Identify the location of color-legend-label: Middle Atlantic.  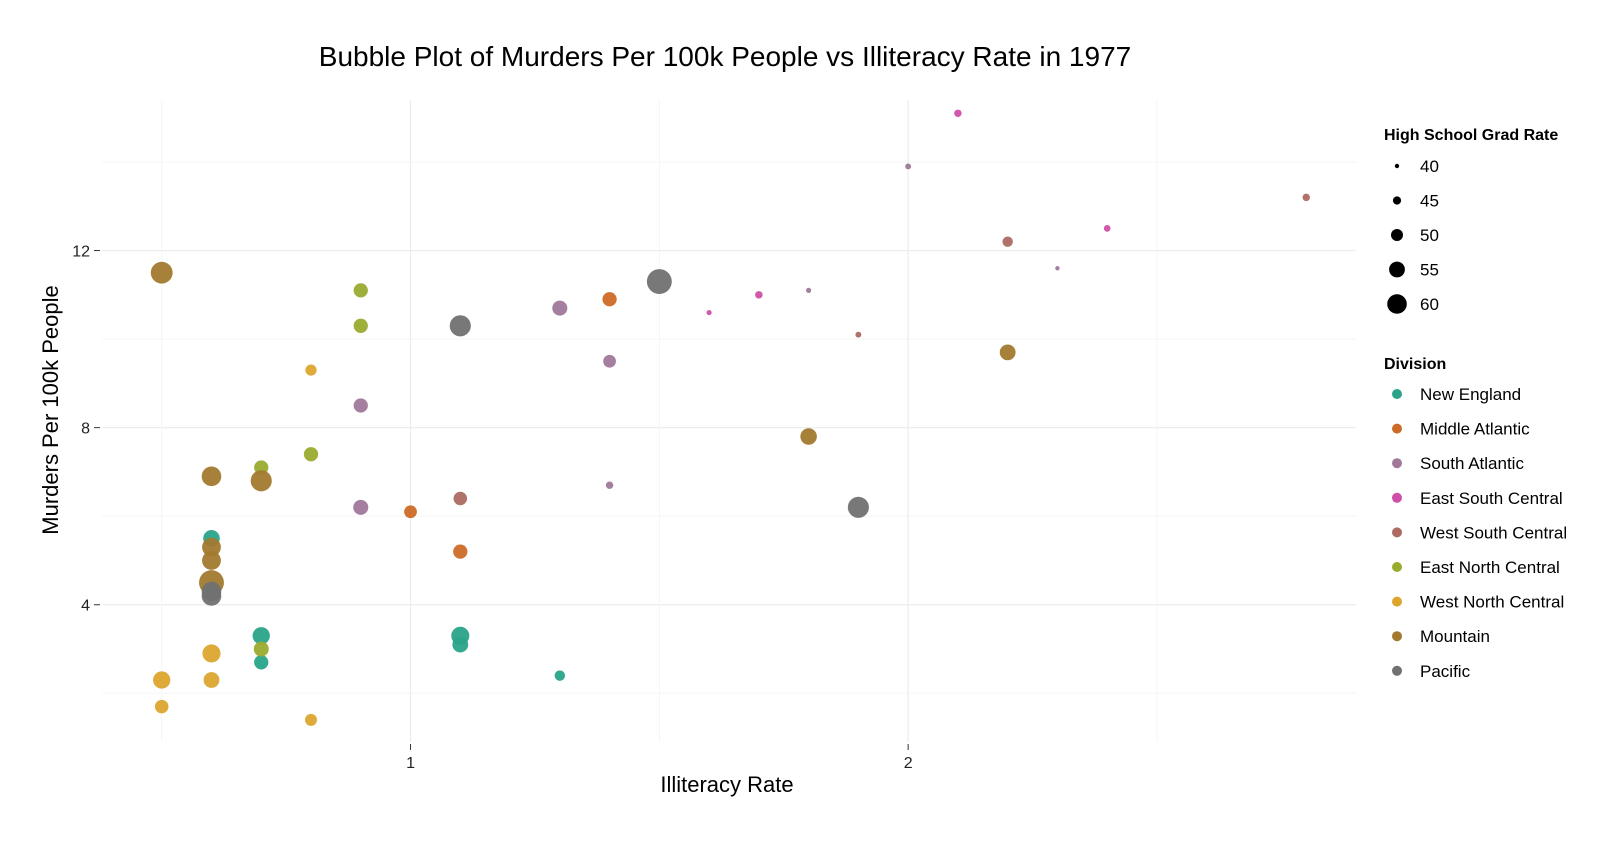
(1475, 429).